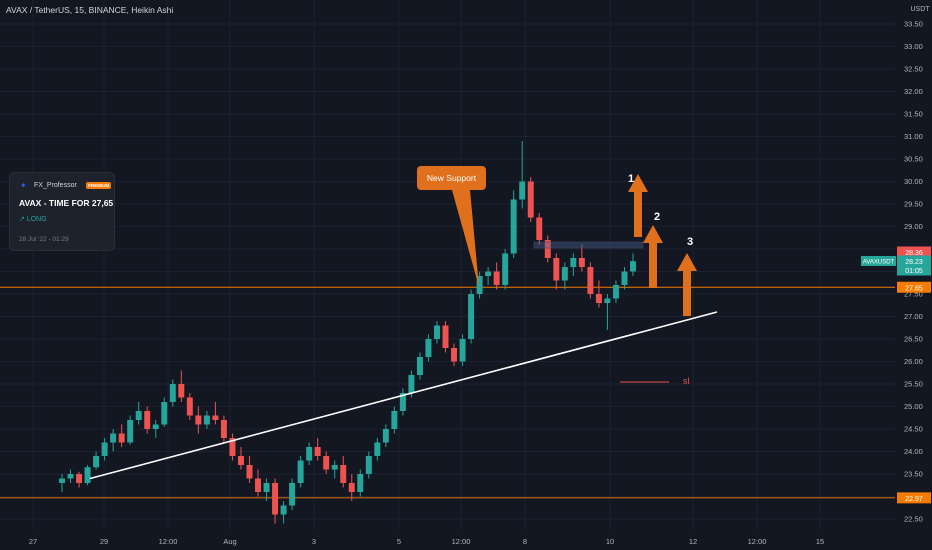 The height and width of the screenshot is (550, 932). Describe the element at coordinates (104, 541) in the screenshot. I see `time-tick-label: 29` at that location.